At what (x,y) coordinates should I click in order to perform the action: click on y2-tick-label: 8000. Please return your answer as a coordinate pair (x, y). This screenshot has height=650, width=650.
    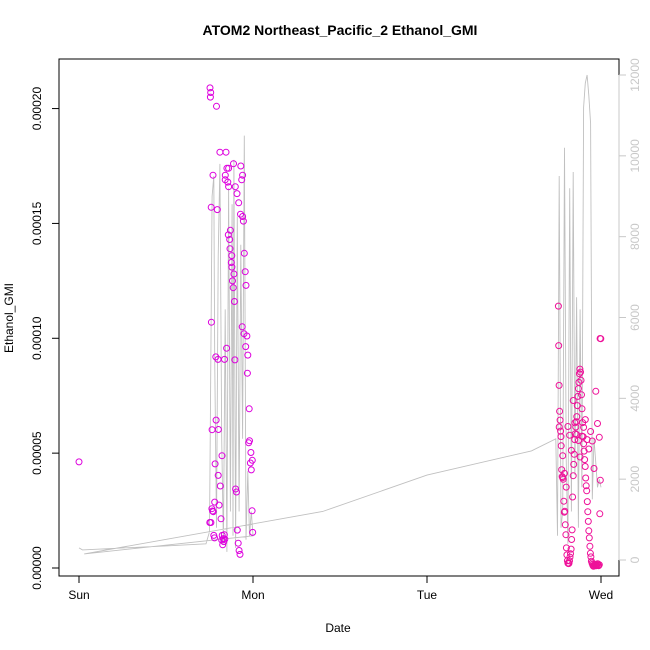
    Looking at the image, I should click on (635, 236).